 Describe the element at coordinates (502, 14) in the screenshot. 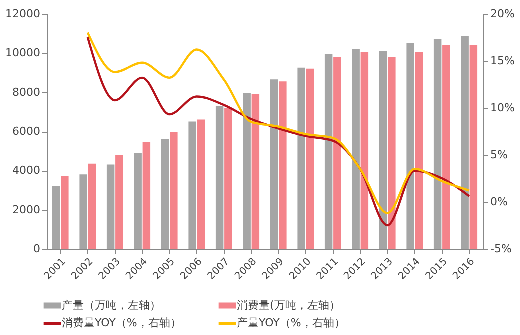

I see `y2-tick-label: 20%` at that location.